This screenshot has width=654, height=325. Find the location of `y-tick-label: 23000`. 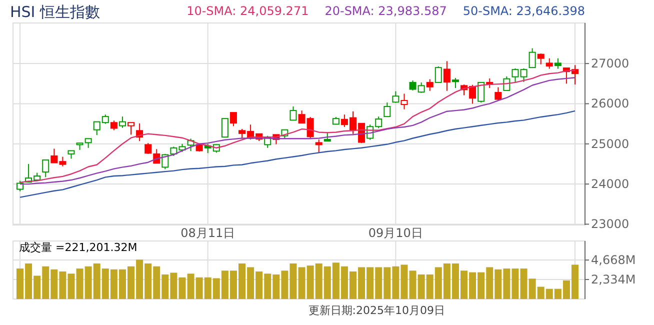

y-tick-label: 23000 is located at coordinates (610, 224).